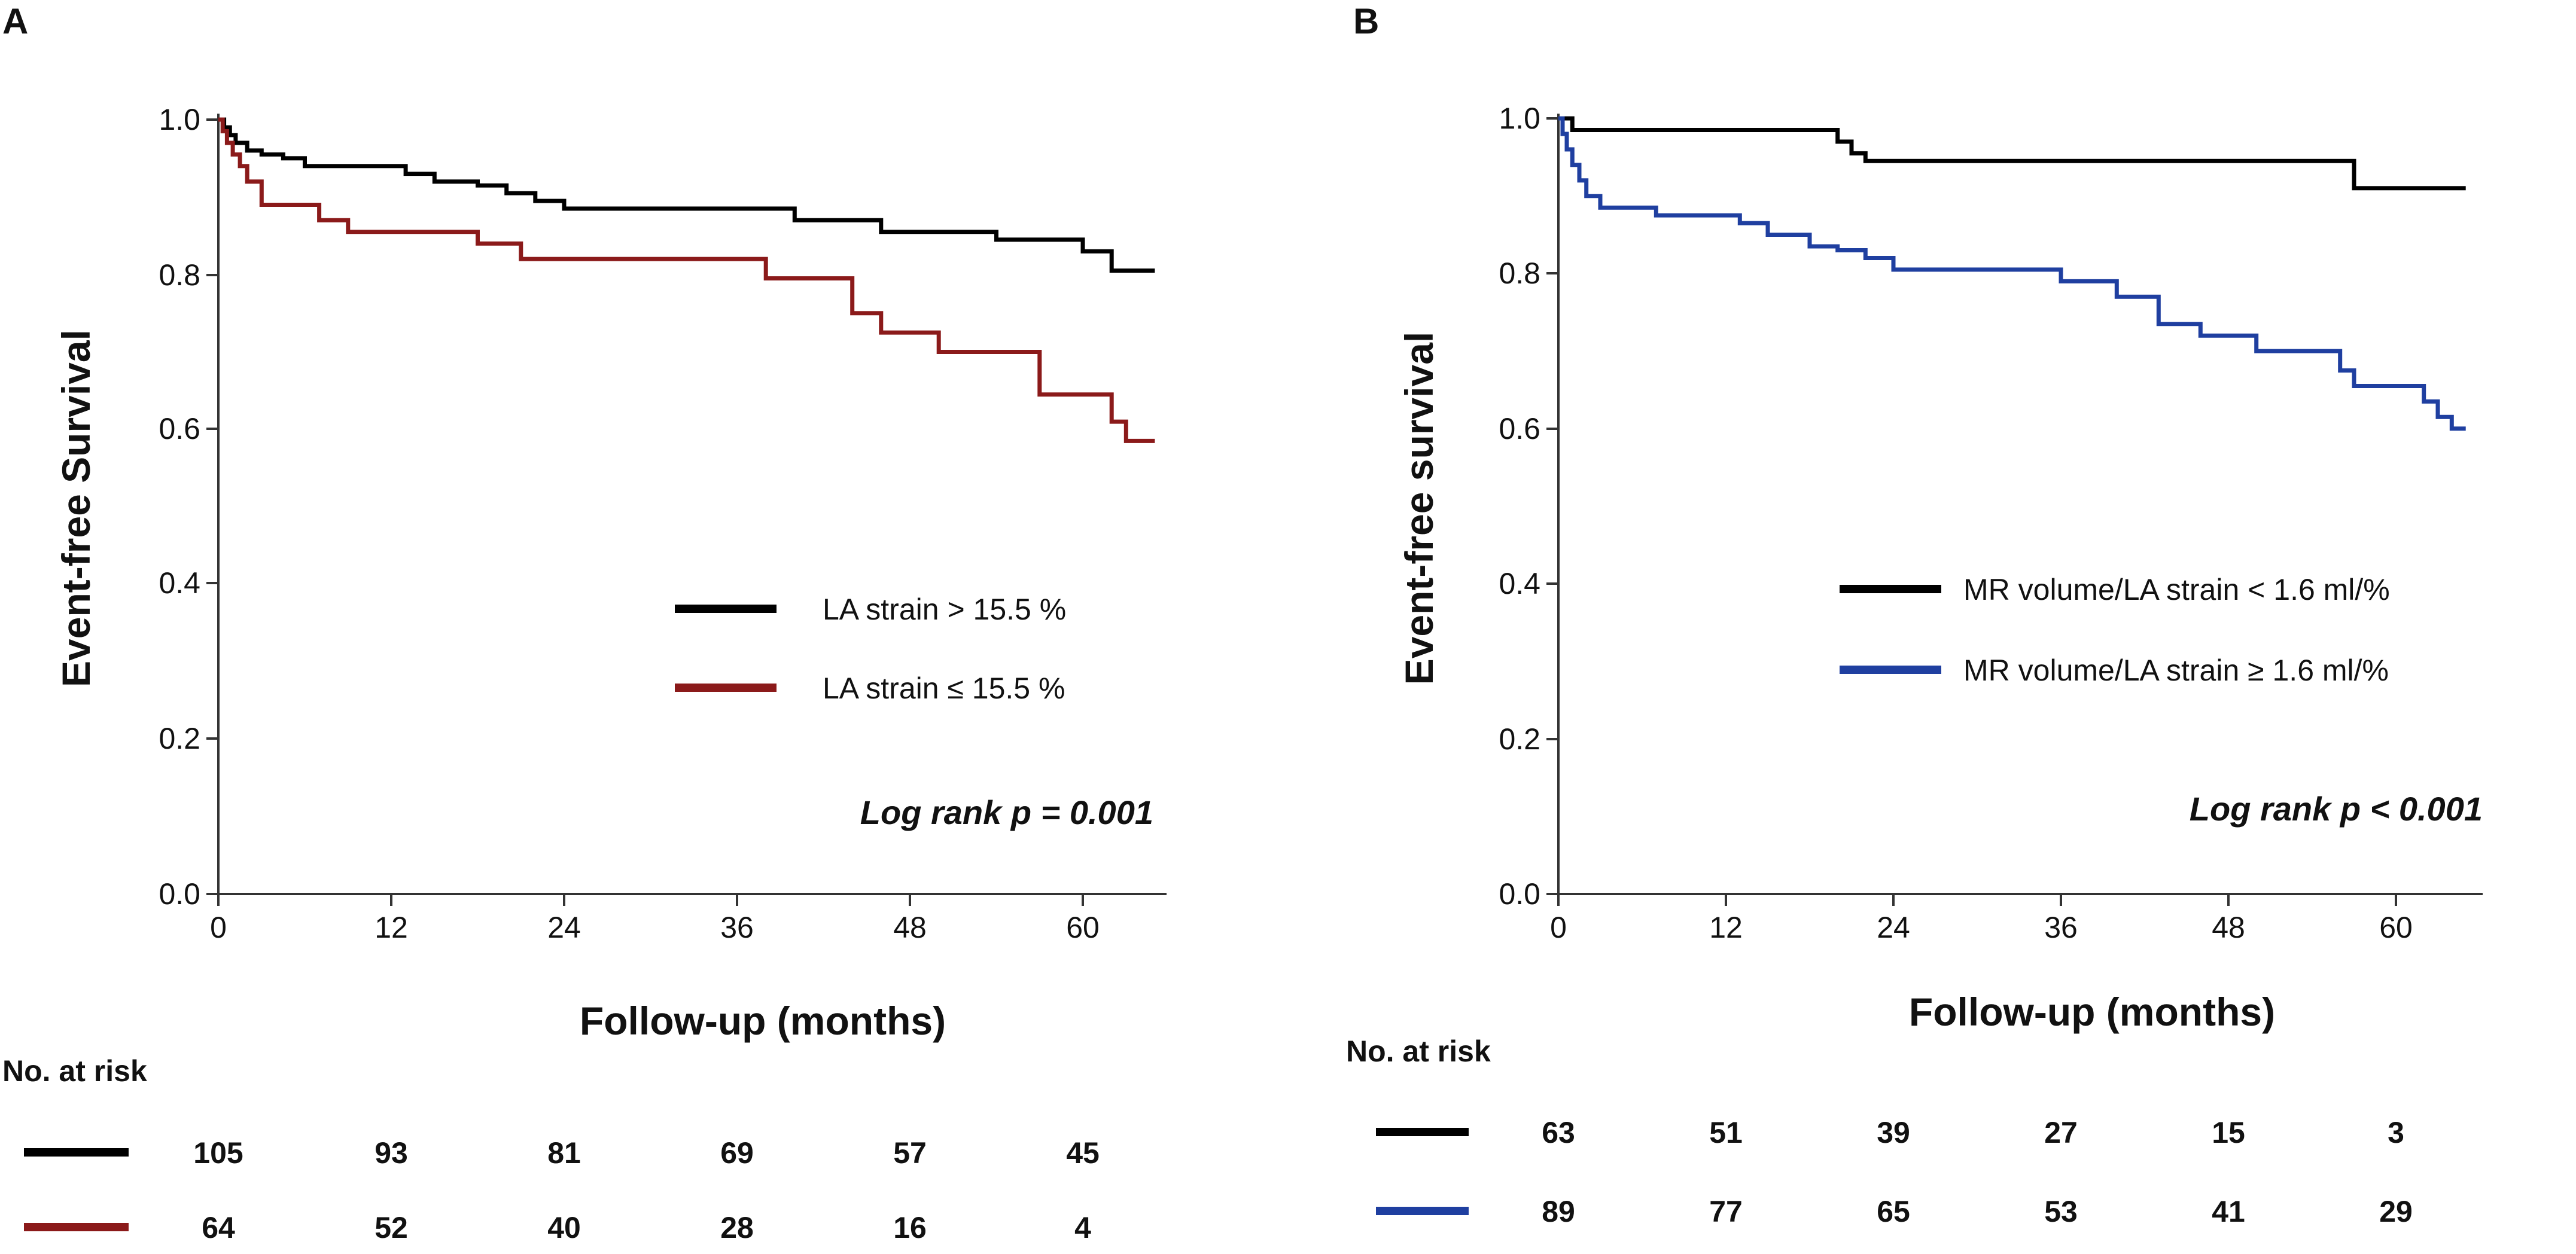 The width and height of the screenshot is (2576, 1254). Describe the element at coordinates (218, 1153) in the screenshot. I see `risk-count: 105` at that location.